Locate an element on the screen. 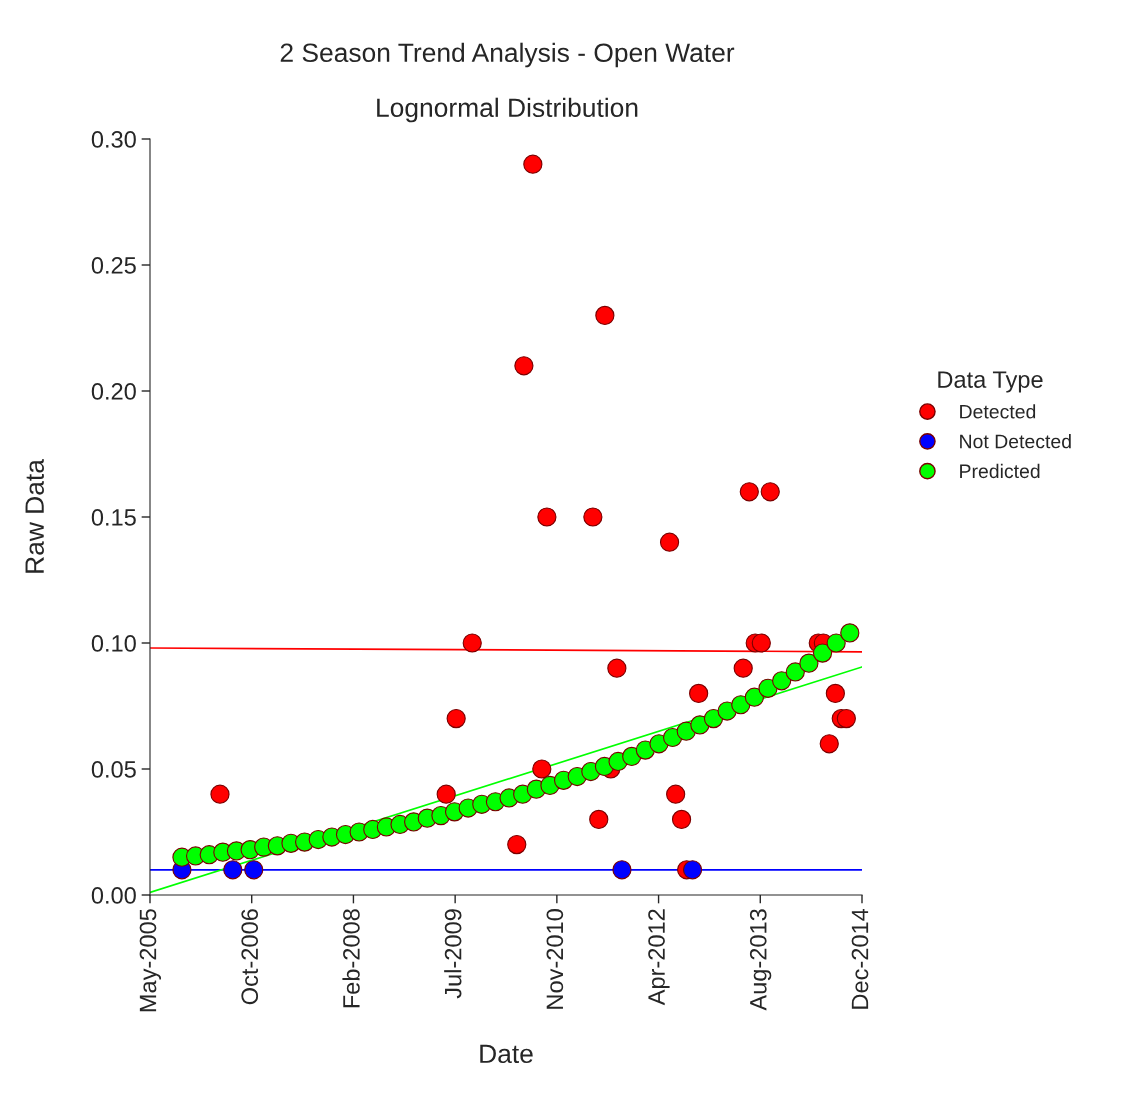  y-tick-label: 0.20 is located at coordinates (113, 391).